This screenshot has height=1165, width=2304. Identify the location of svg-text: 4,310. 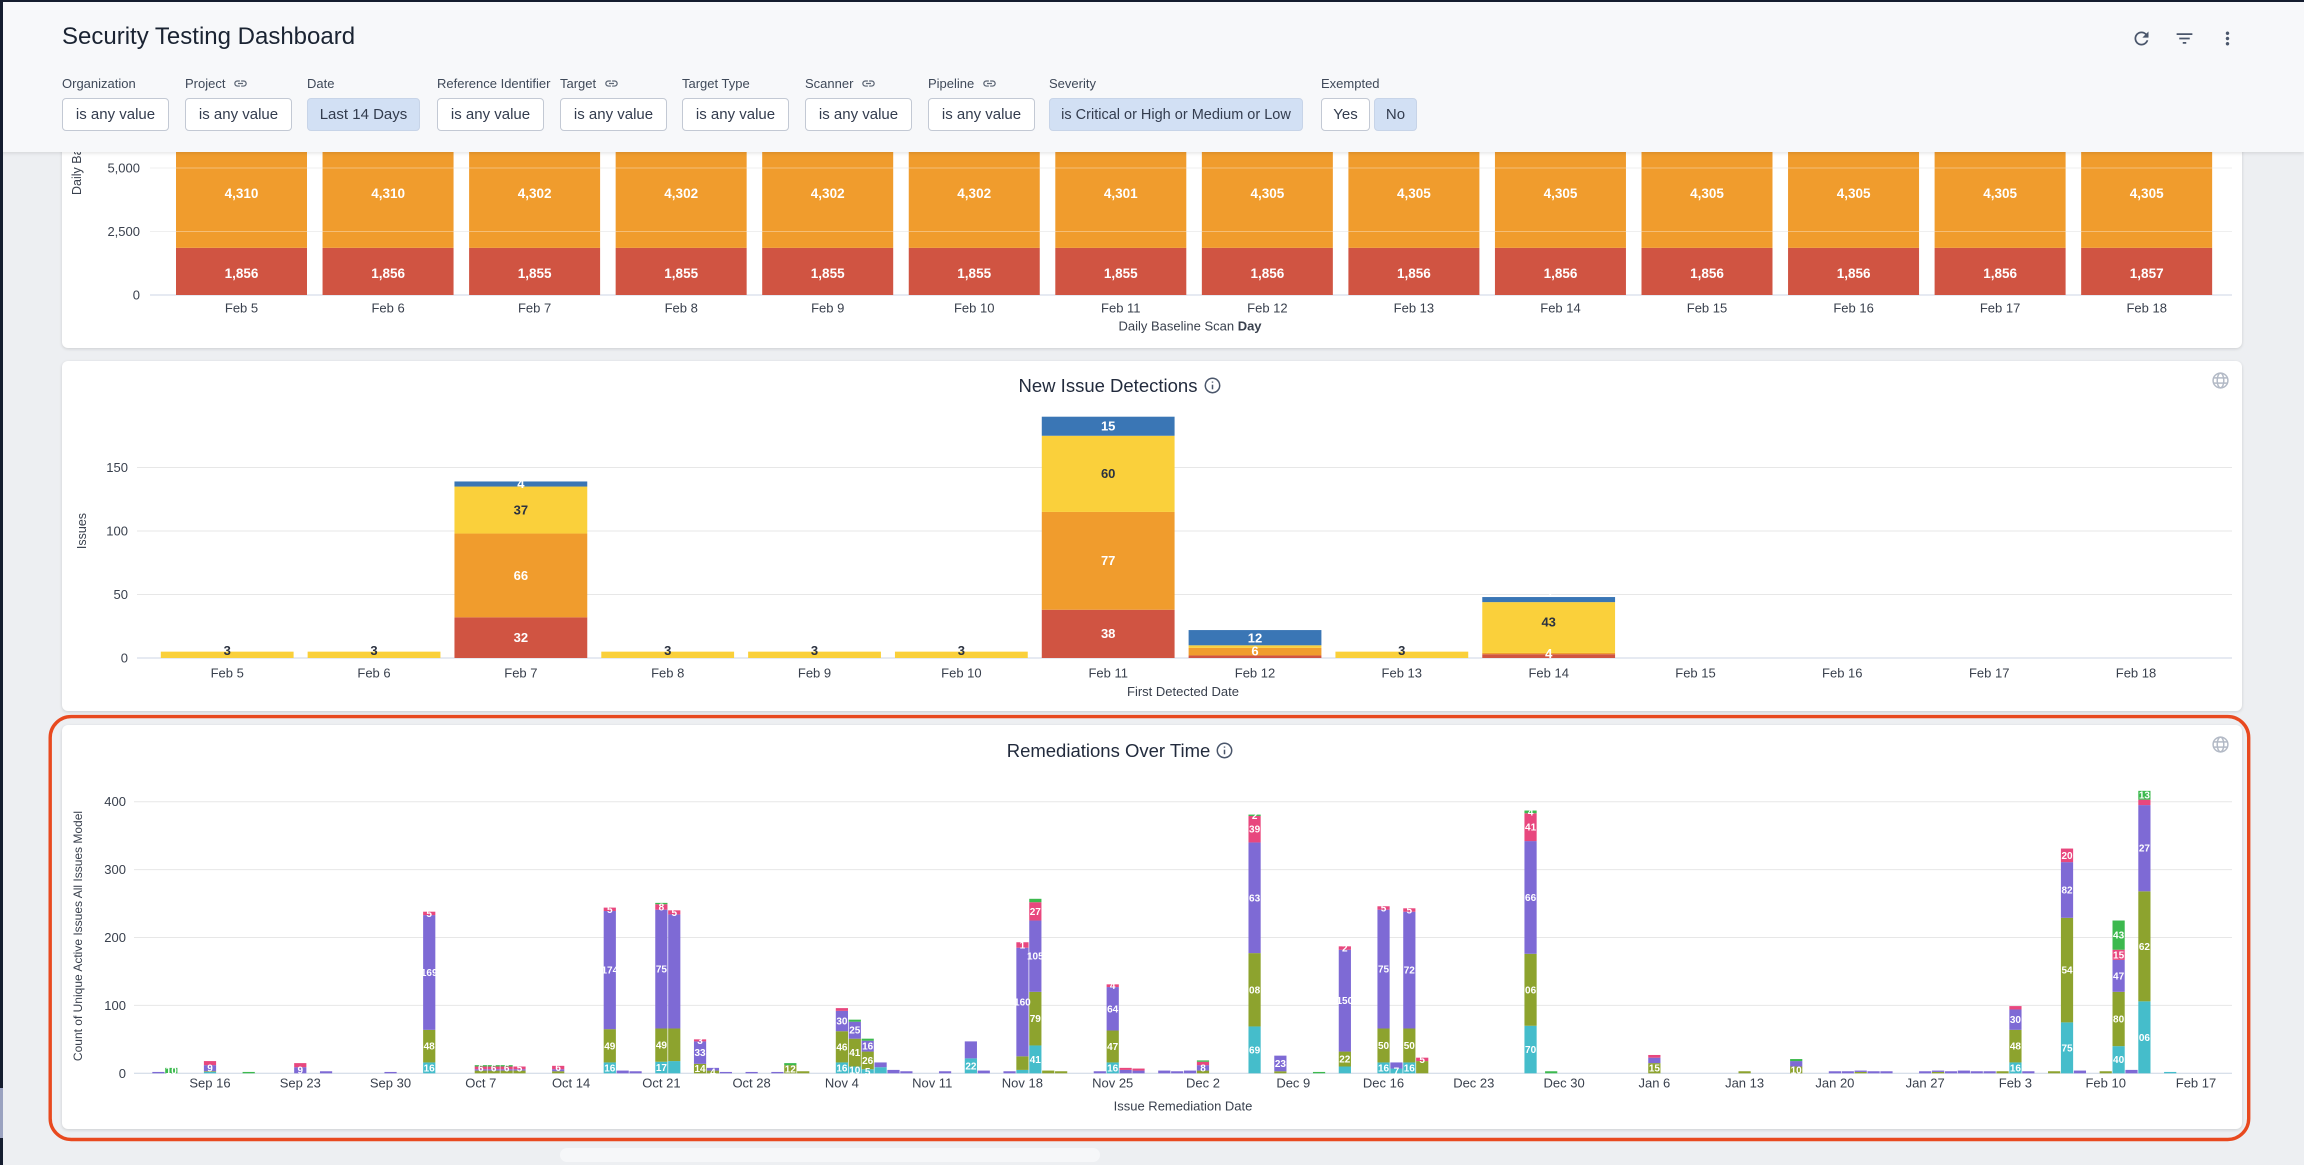
(388, 193).